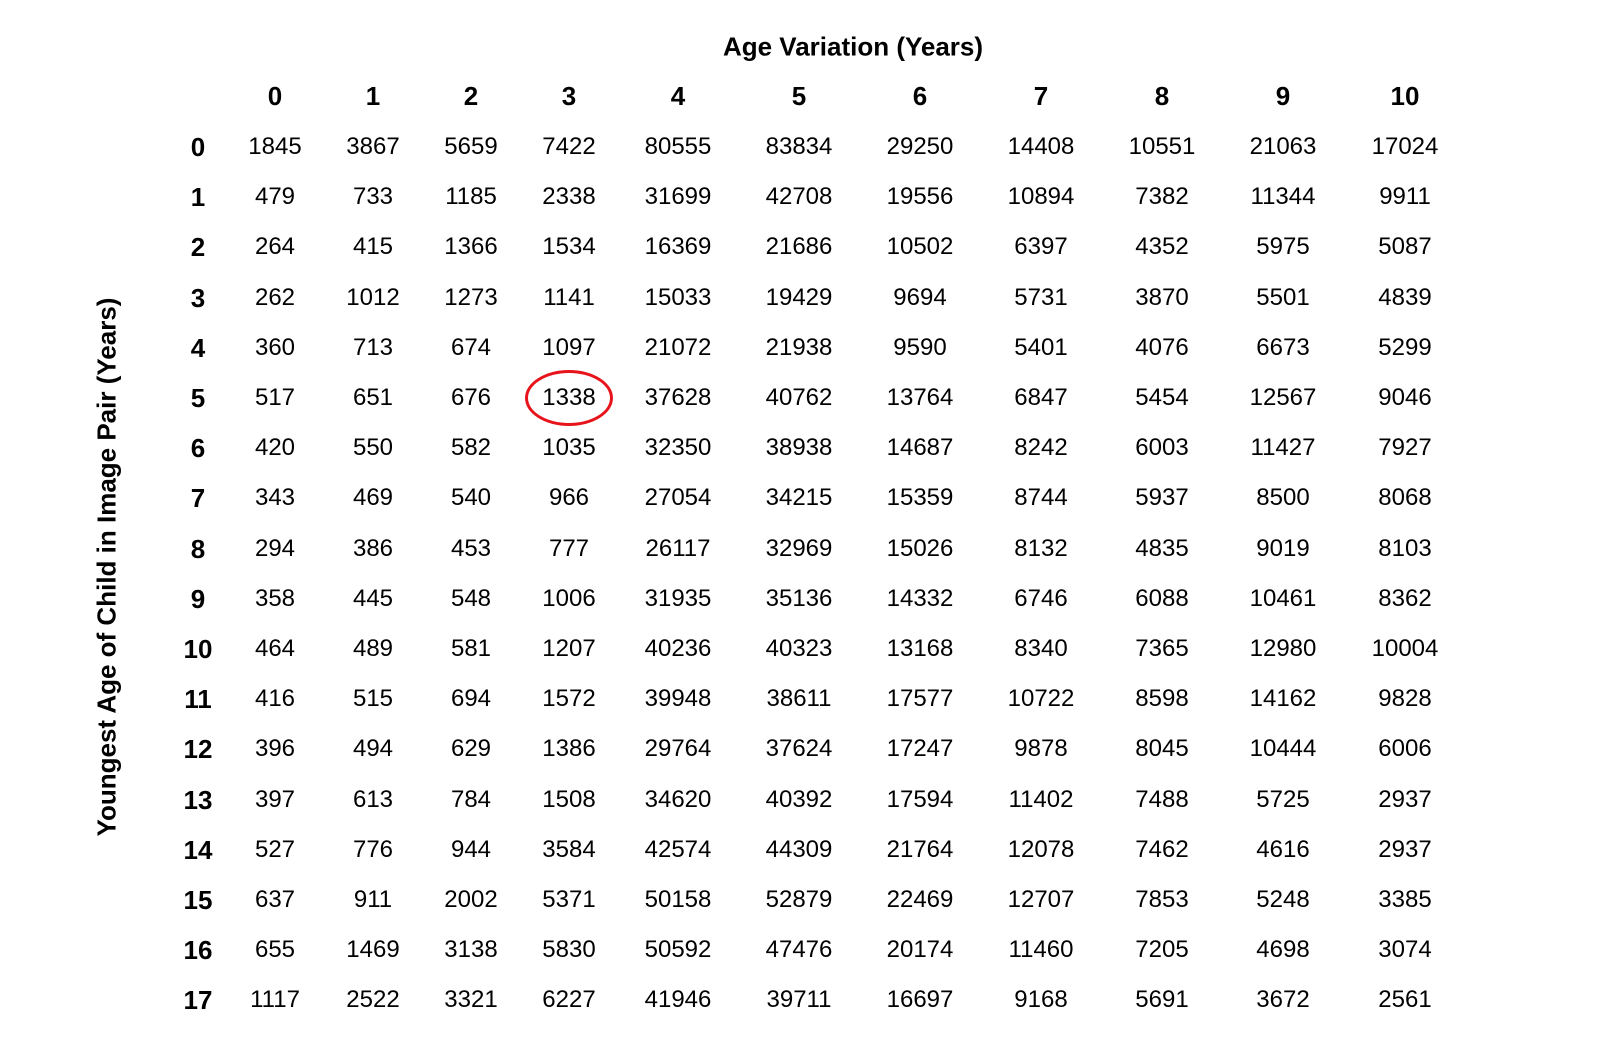  Describe the element at coordinates (373, 347) in the screenshot. I see `table-cell: 713` at that location.